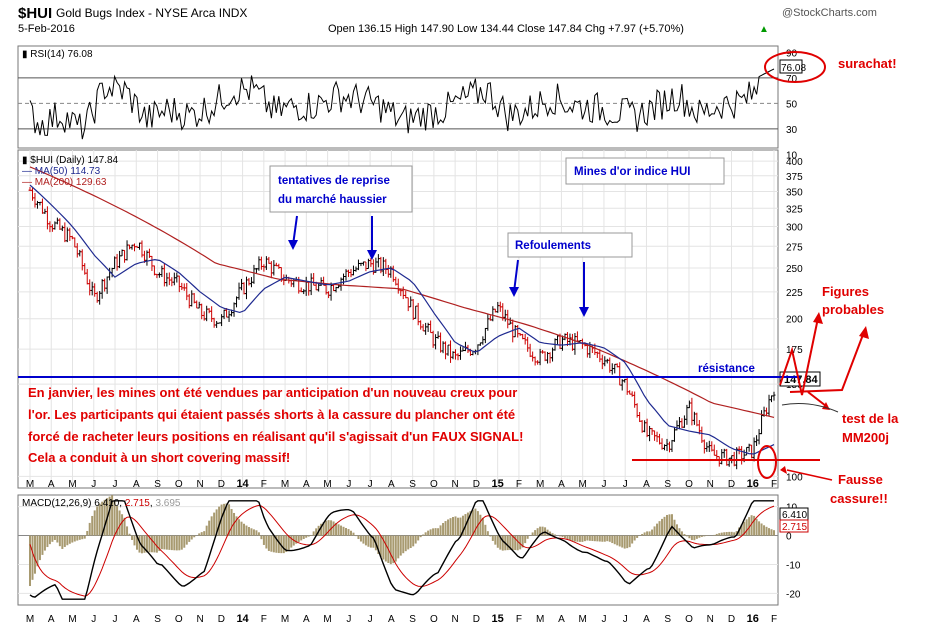  What do you see at coordinates (792, 79) in the screenshot?
I see `rsi-tick-label: 70` at bounding box center [792, 79].